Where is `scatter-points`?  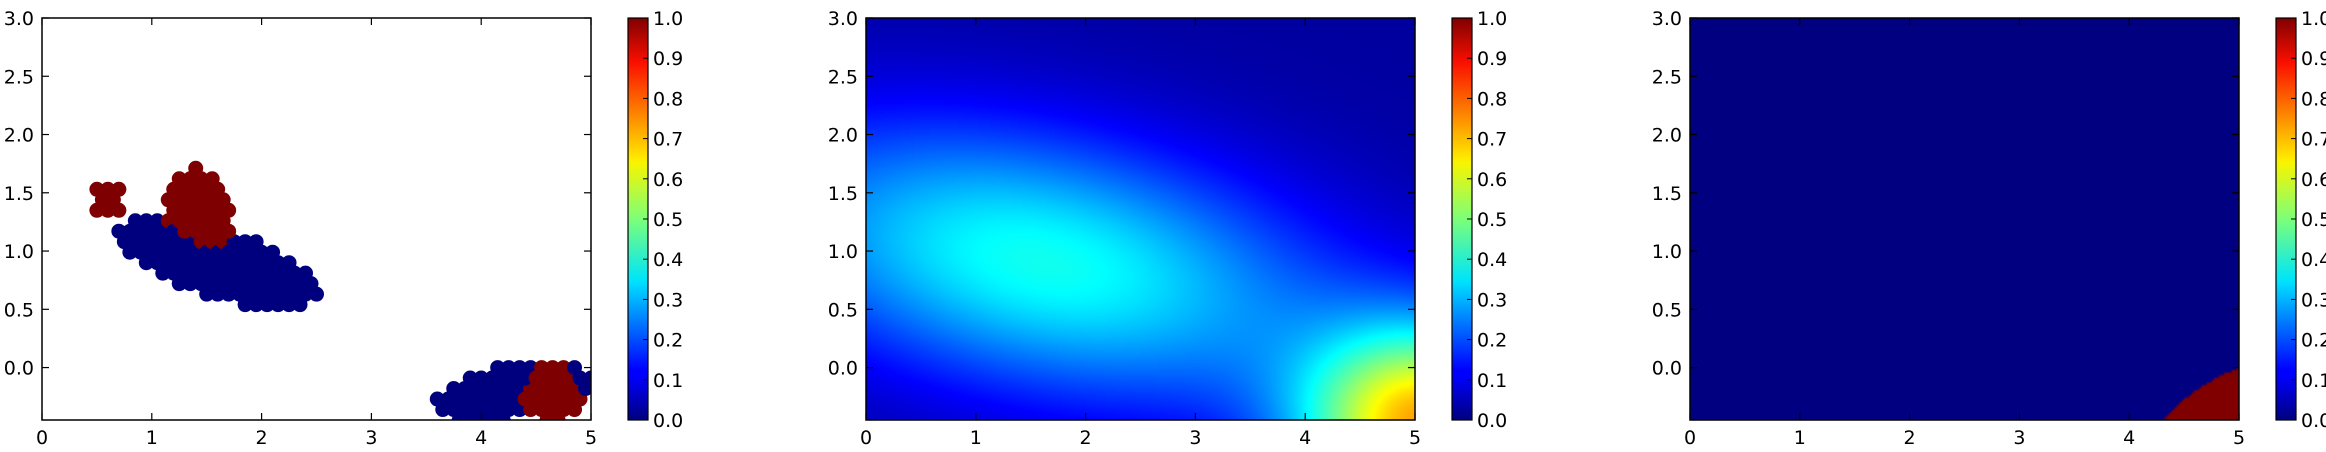 scatter-points is located at coordinates (340, 290).